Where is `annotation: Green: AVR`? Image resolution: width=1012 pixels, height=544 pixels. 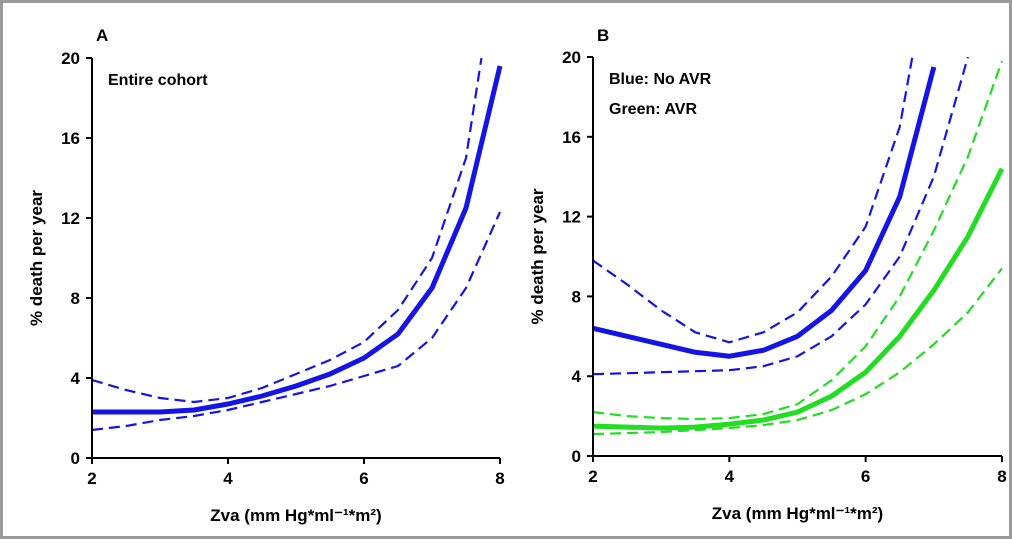
annotation: Green: AVR is located at coordinates (653, 109).